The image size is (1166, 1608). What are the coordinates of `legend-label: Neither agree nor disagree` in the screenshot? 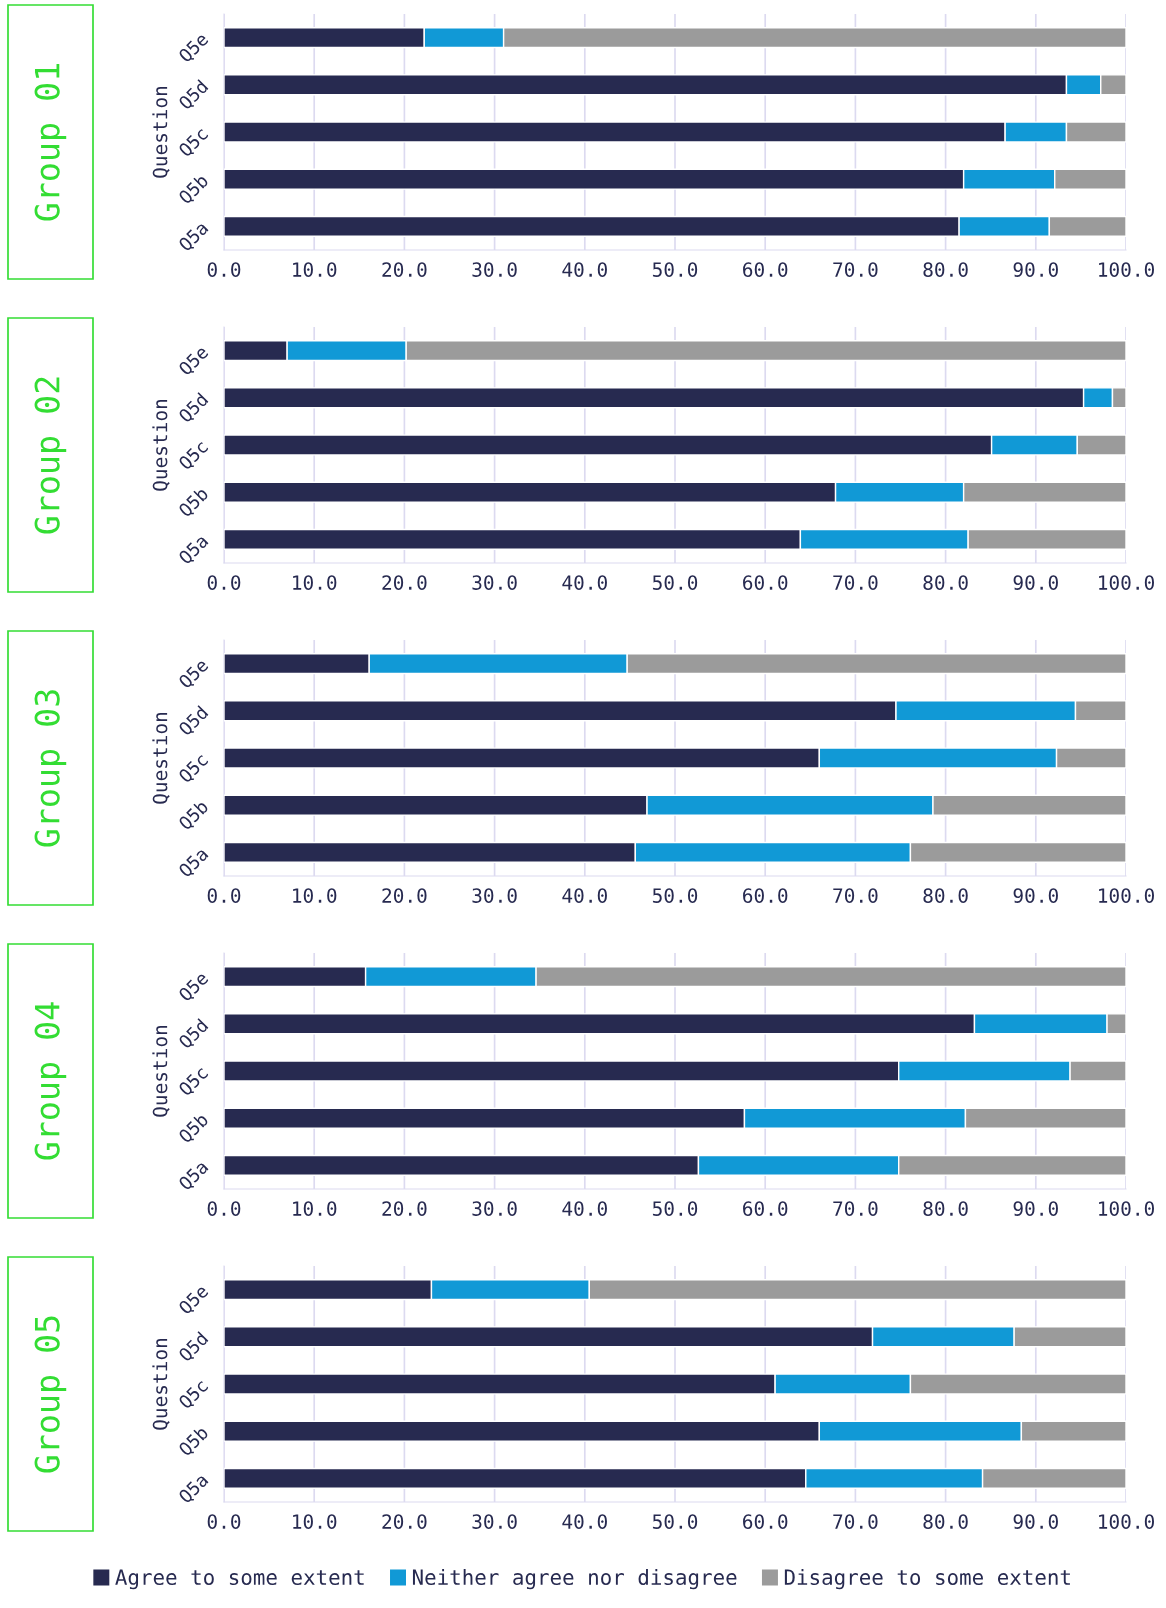 It's located at (574, 1579).